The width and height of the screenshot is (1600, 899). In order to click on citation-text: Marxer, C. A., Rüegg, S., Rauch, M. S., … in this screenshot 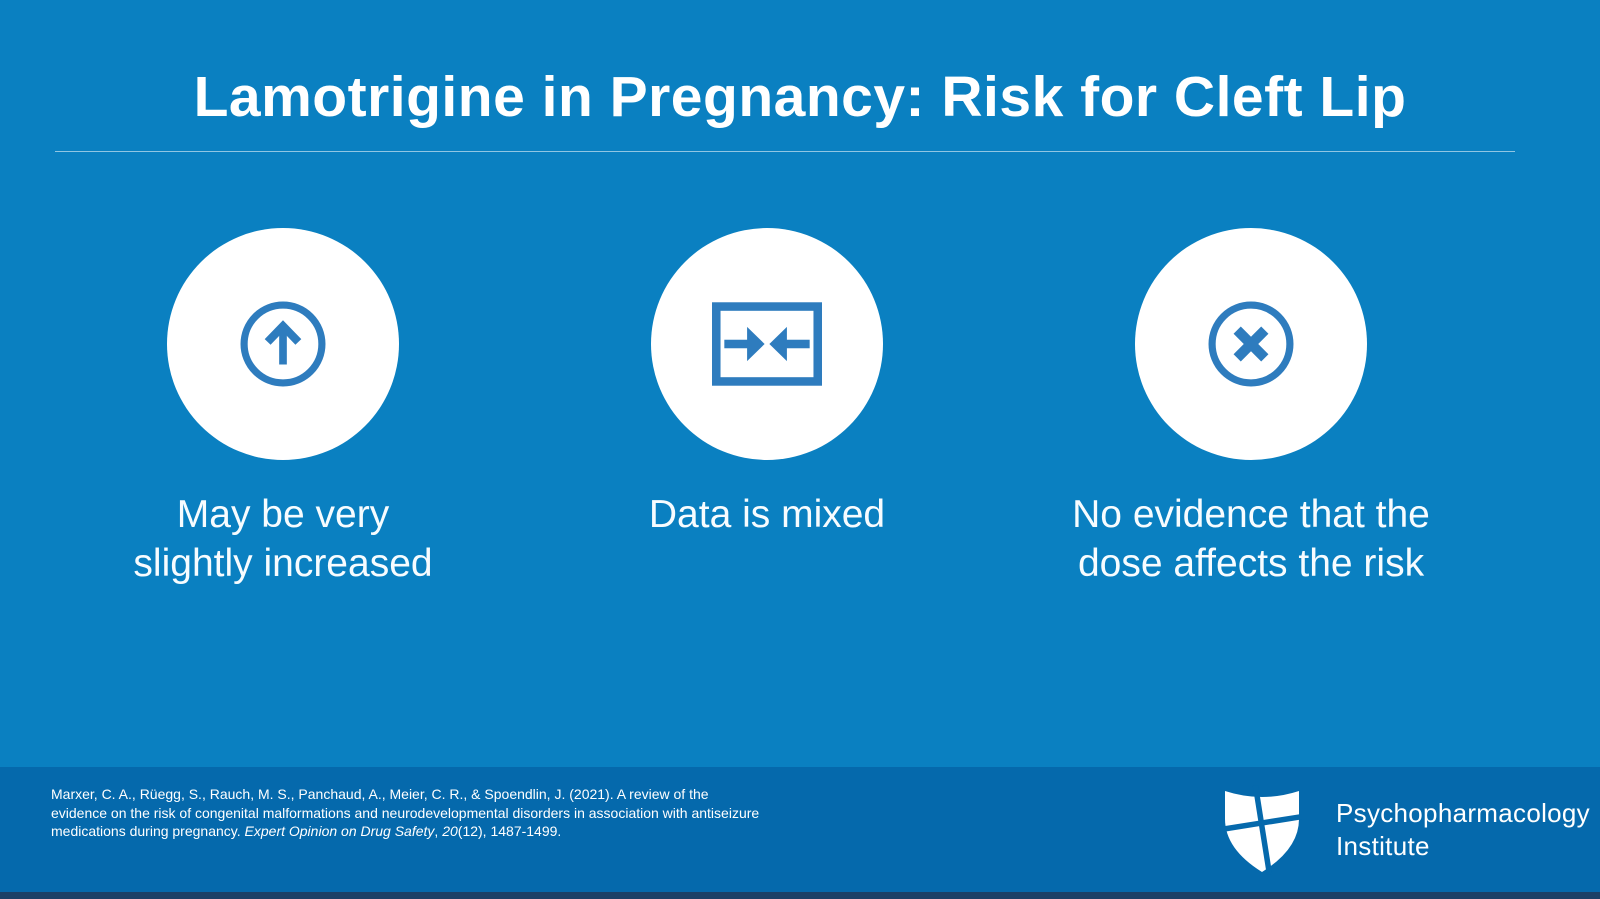, I will do `click(407, 813)`.